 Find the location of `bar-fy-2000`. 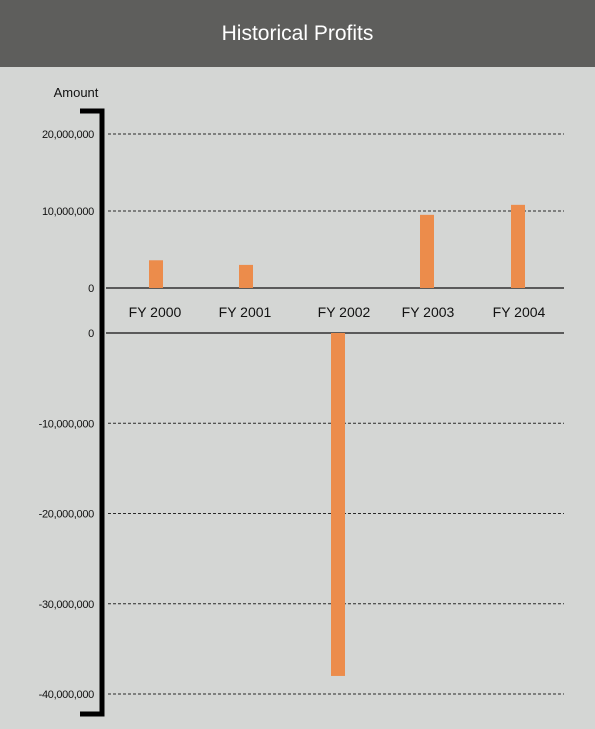

bar-fy-2000 is located at coordinates (156, 274).